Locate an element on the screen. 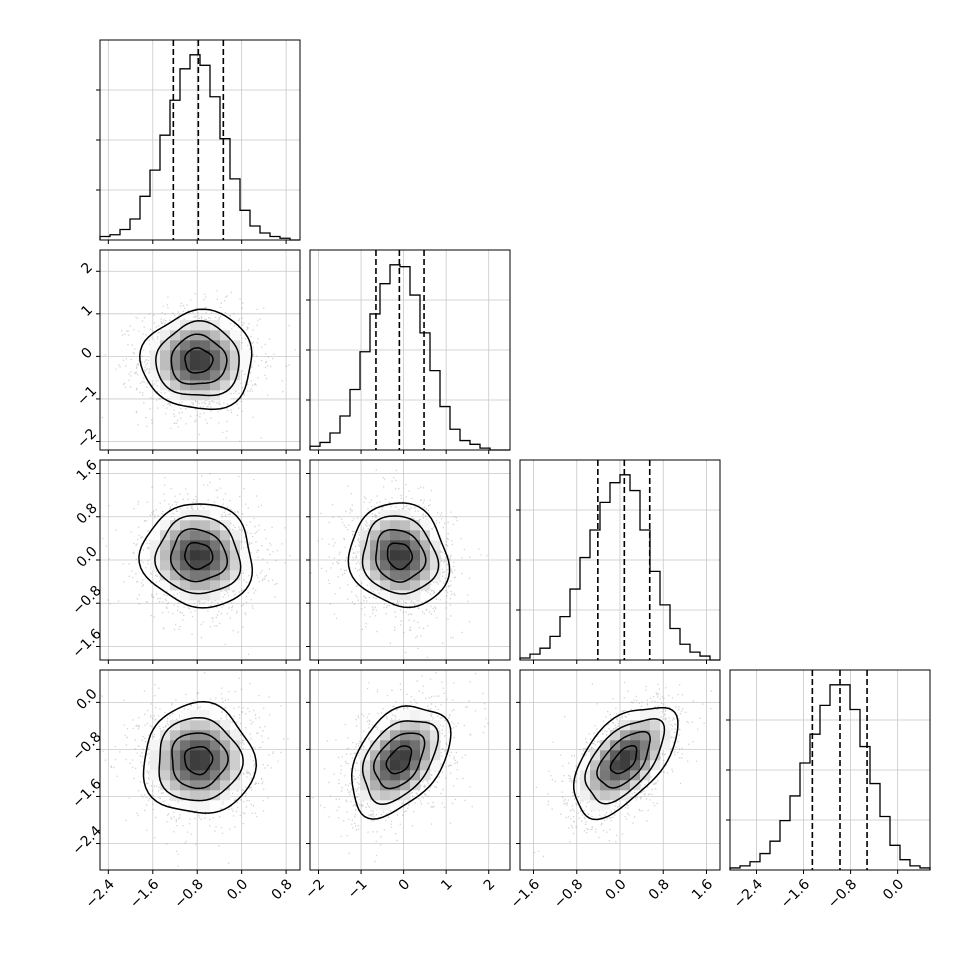 The width and height of the screenshot is (970, 970). xtick-label-3-1: −1.6 is located at coordinates (795, 893).